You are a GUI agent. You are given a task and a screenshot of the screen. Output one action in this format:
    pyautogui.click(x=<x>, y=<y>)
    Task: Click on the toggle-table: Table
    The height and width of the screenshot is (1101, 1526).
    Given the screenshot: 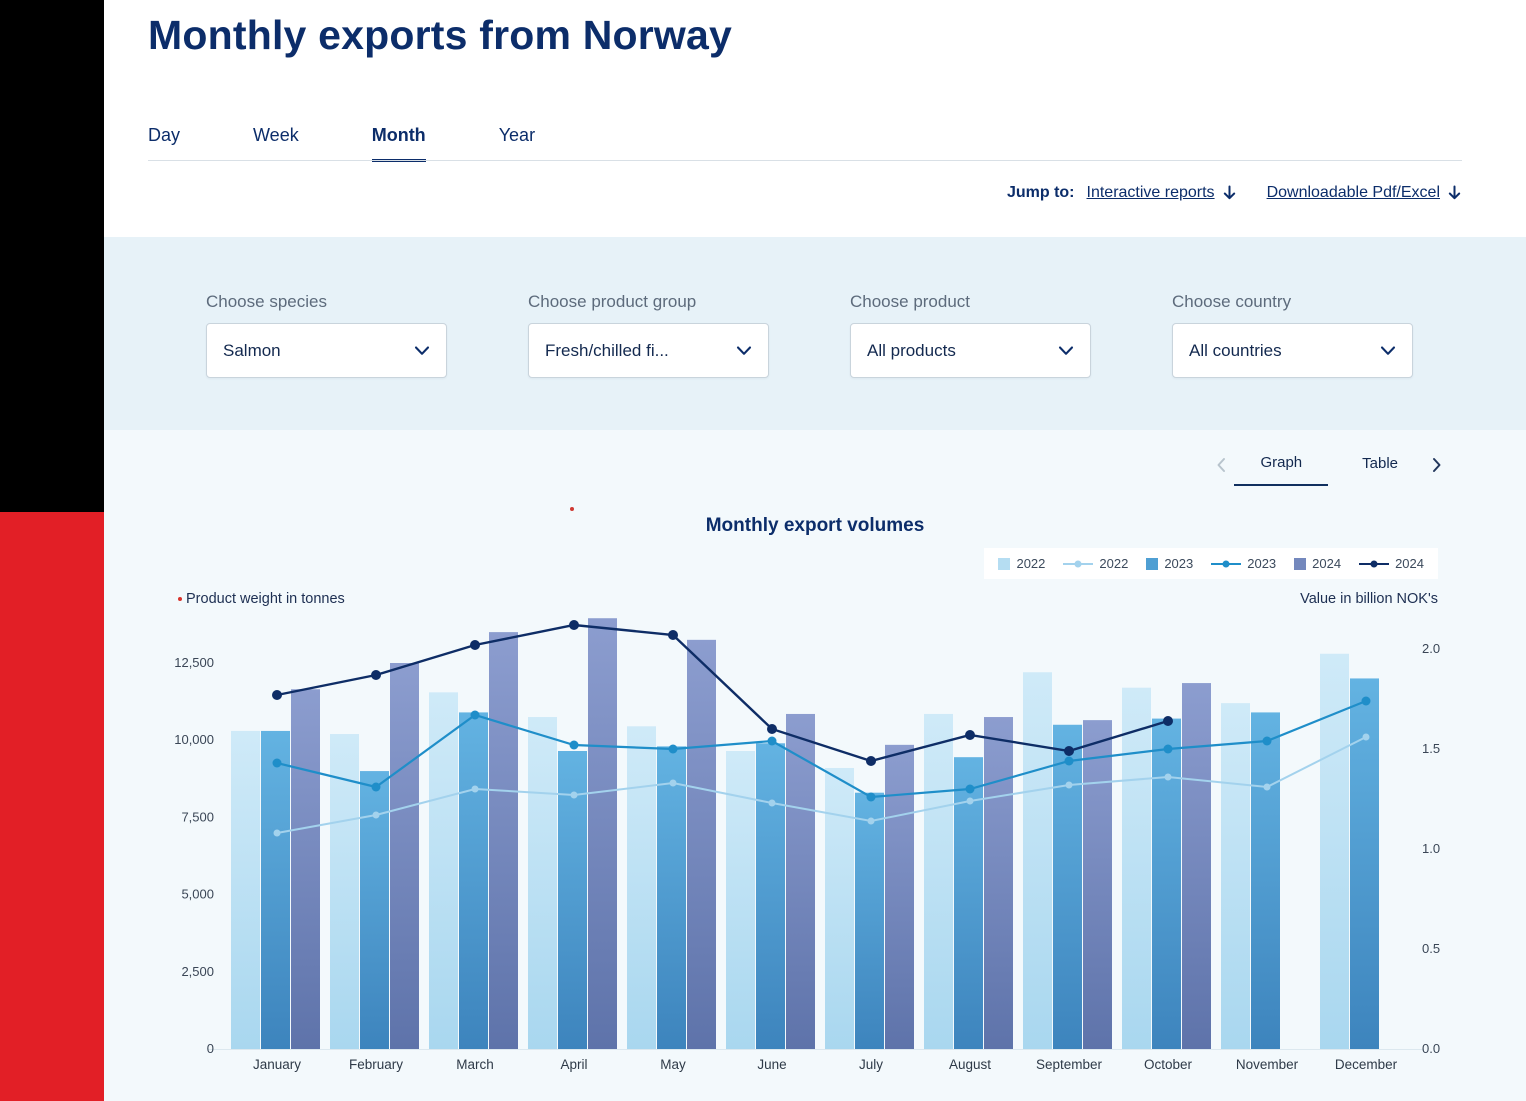 What is the action you would take?
    pyautogui.click(x=1380, y=463)
    